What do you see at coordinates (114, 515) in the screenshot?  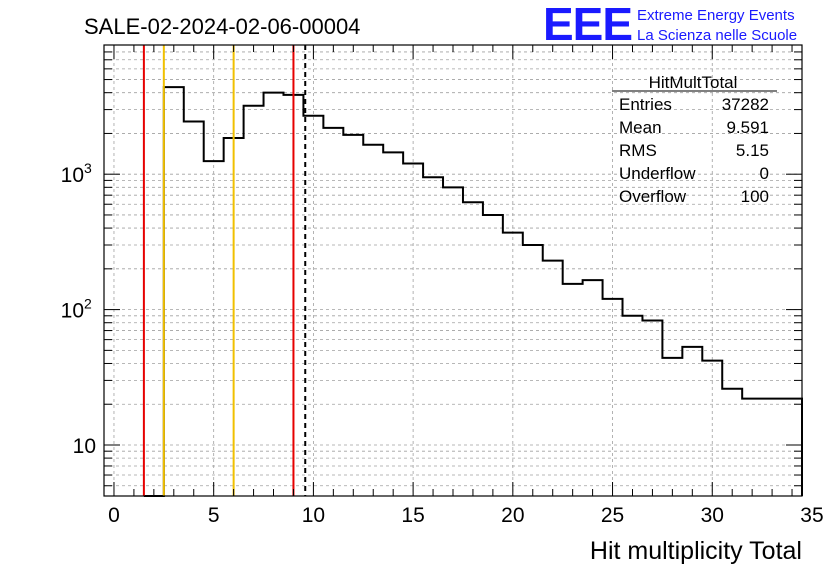 I see `x-tick-label: 0` at bounding box center [114, 515].